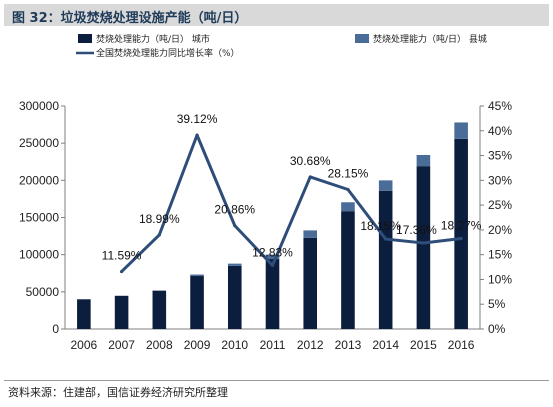 The height and width of the screenshot is (407, 553). Describe the element at coordinates (168, 53) in the screenshot. I see `legend-label-growth: 全国焚烧处理能力同比增长率（%）` at that location.